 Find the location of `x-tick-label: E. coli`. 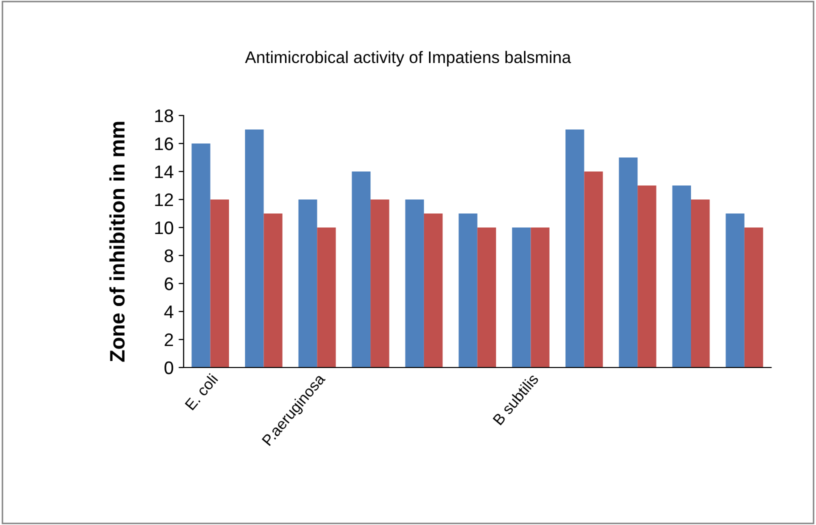

x-tick-label: E. coli is located at coordinates (201, 391).